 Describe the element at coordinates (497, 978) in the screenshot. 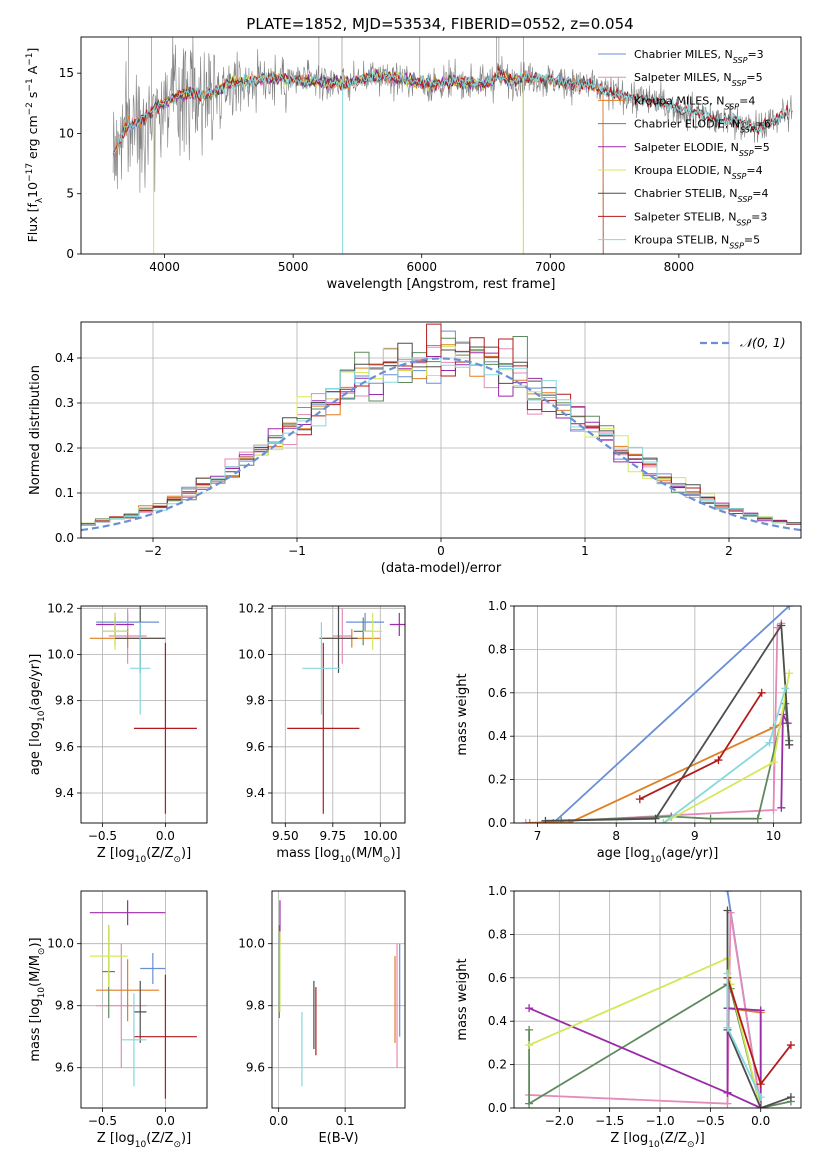

I see `y-tick-label: 0.6` at that location.